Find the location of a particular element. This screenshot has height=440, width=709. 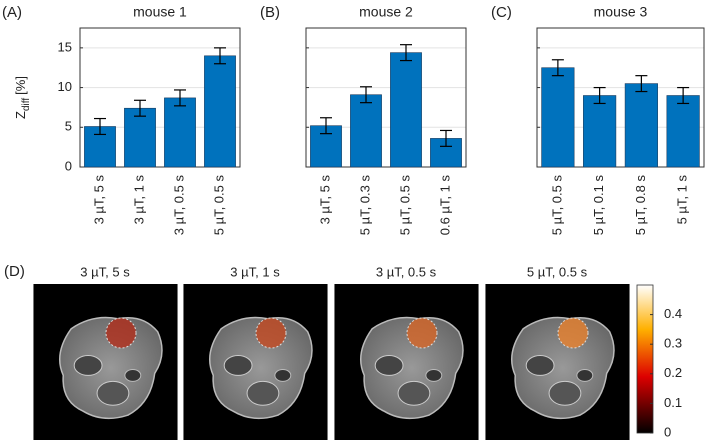

x-tick-label: 5 µT, 0.8 s is located at coordinates (640, 205).